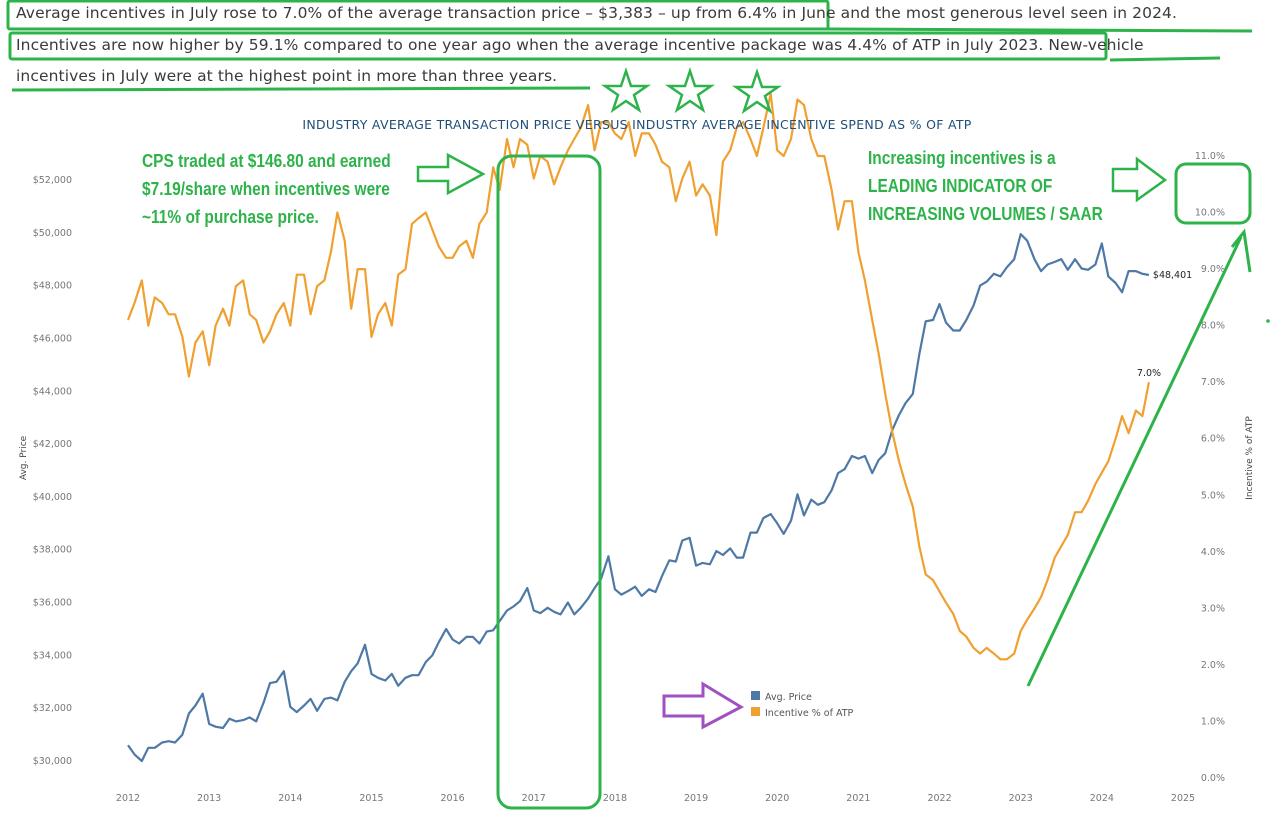 This screenshot has width=1274, height=828. Describe the element at coordinates (939, 798) in the screenshot. I see `x-tick-label: 2022` at that location.